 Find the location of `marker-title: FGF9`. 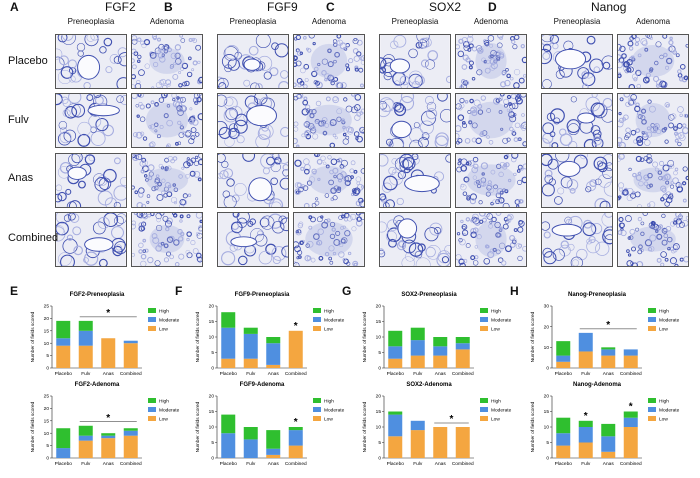

marker-title: FGF9 is located at coordinates (282, 7).